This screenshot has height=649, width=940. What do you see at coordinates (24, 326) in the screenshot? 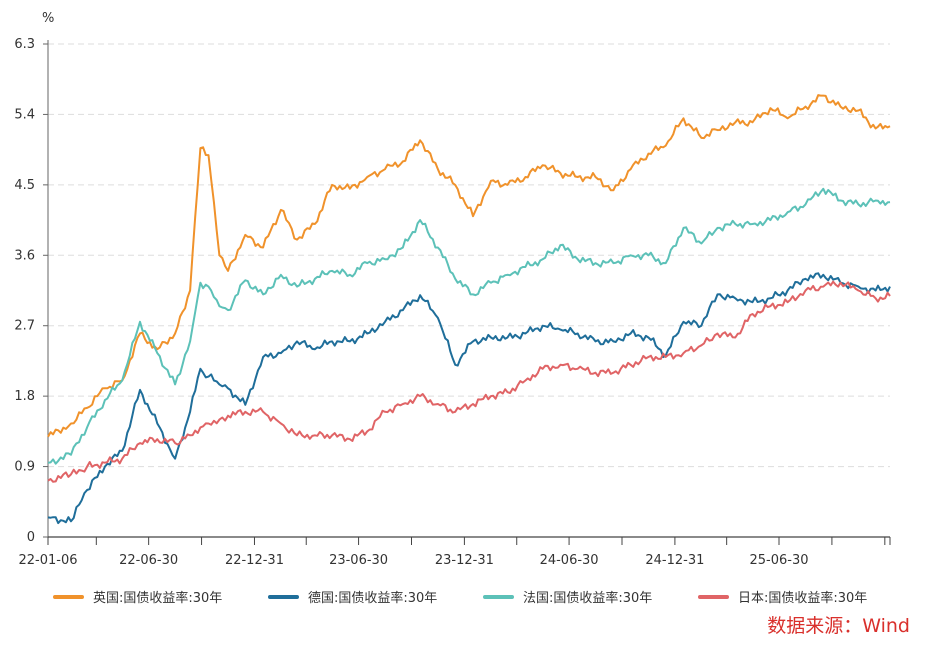
I see `y-tick-label: 2.7` at bounding box center [24, 326].